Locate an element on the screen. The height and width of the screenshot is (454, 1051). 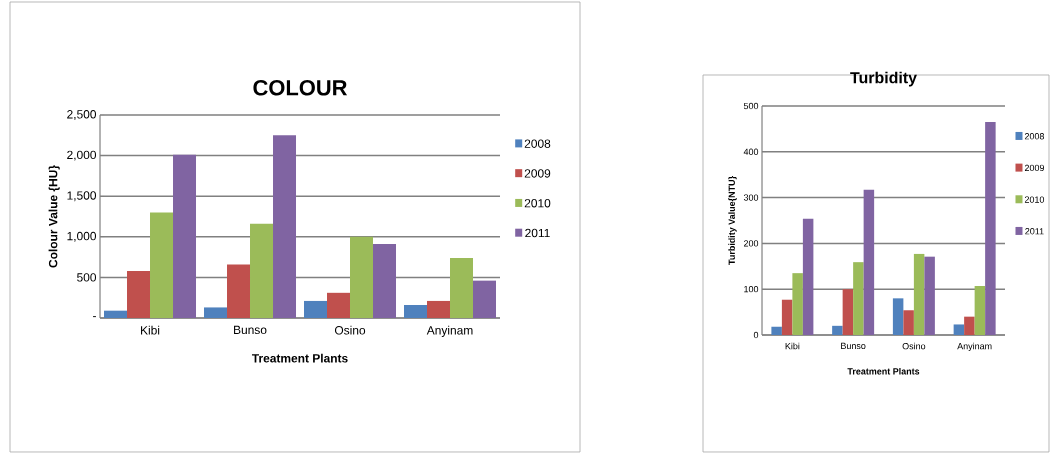
y-tick-label: 1,500 is located at coordinates (82, 196).